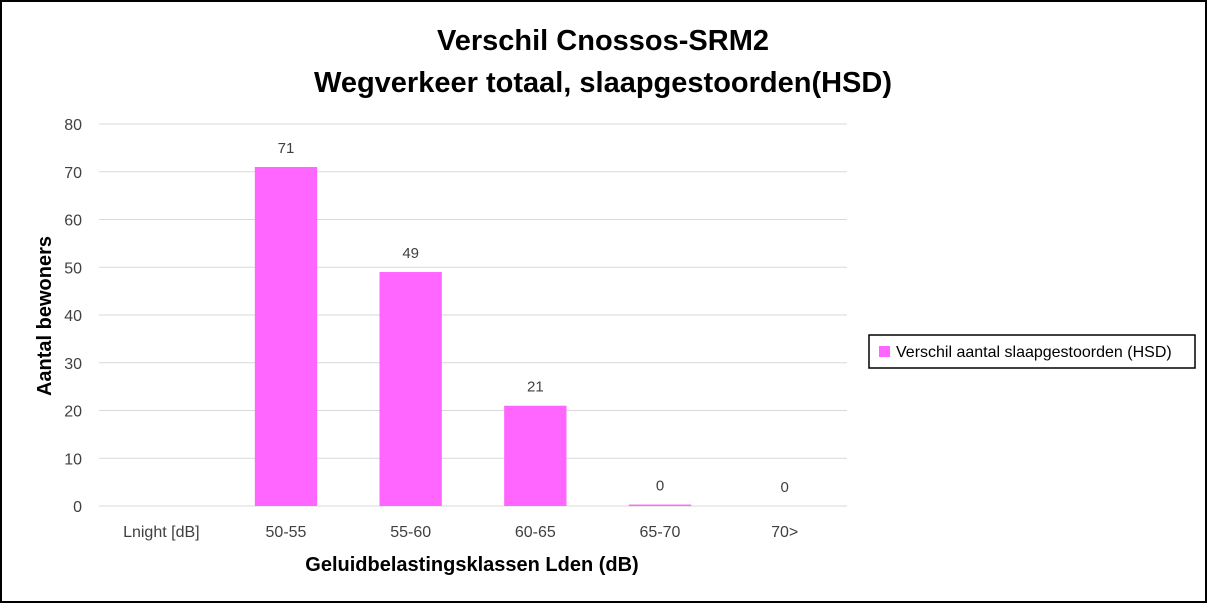 This screenshot has height=606, width=1207. What do you see at coordinates (535, 532) in the screenshot?
I see `x-tick-label: 60-65` at bounding box center [535, 532].